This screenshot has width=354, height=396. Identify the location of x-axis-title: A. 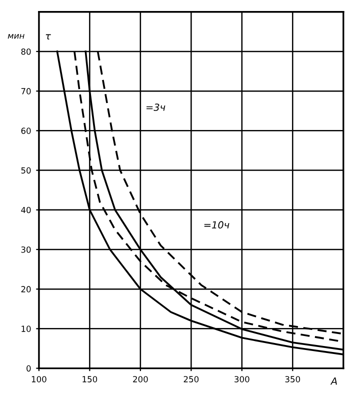
(333, 381).